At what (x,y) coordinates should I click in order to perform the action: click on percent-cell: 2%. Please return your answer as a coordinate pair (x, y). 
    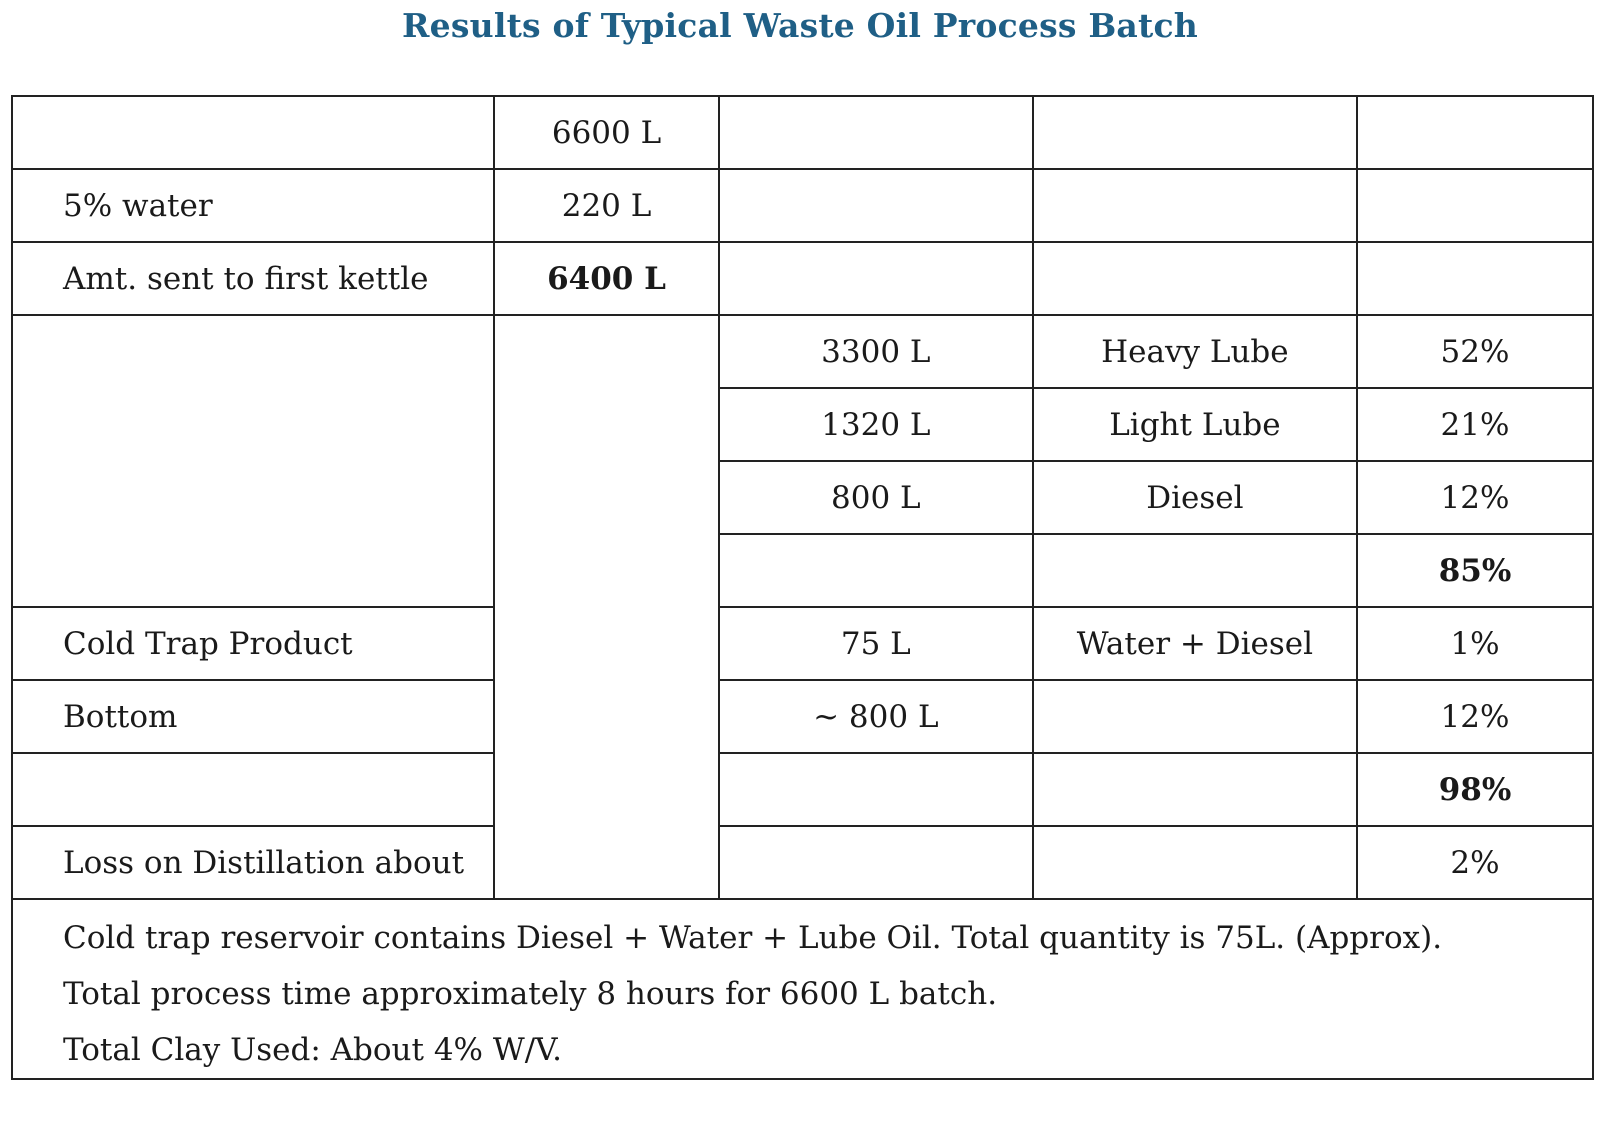
    Looking at the image, I should click on (1475, 862).